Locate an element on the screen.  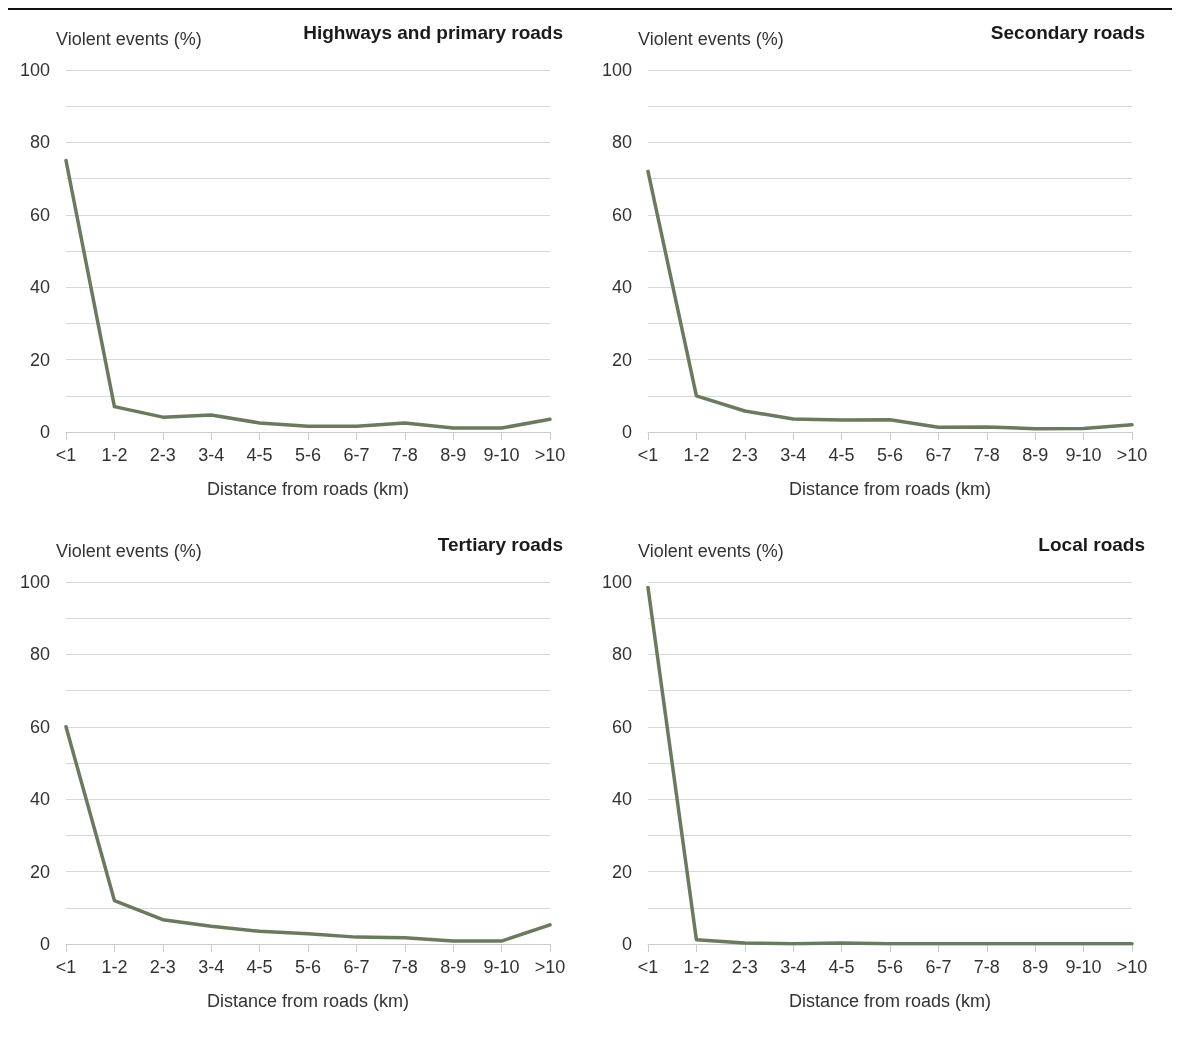
chart-title: Secondary roads is located at coordinates (1067, 32).